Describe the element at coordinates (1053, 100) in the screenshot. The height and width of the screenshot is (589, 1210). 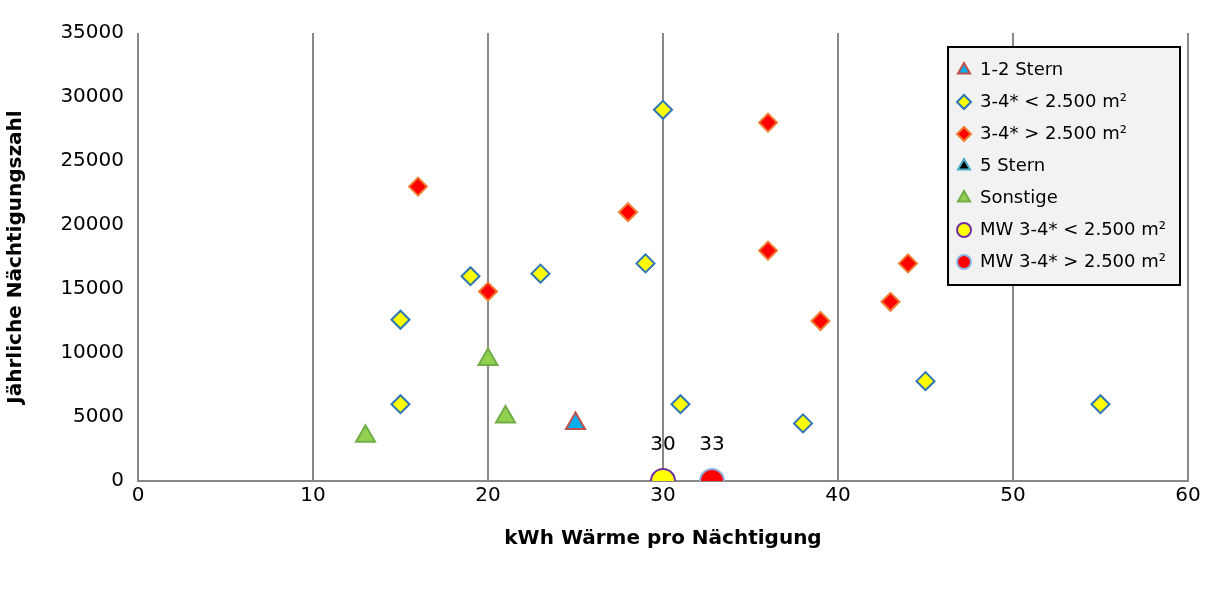
I see `legend-label: 3-4* < 2.500 m²` at that location.